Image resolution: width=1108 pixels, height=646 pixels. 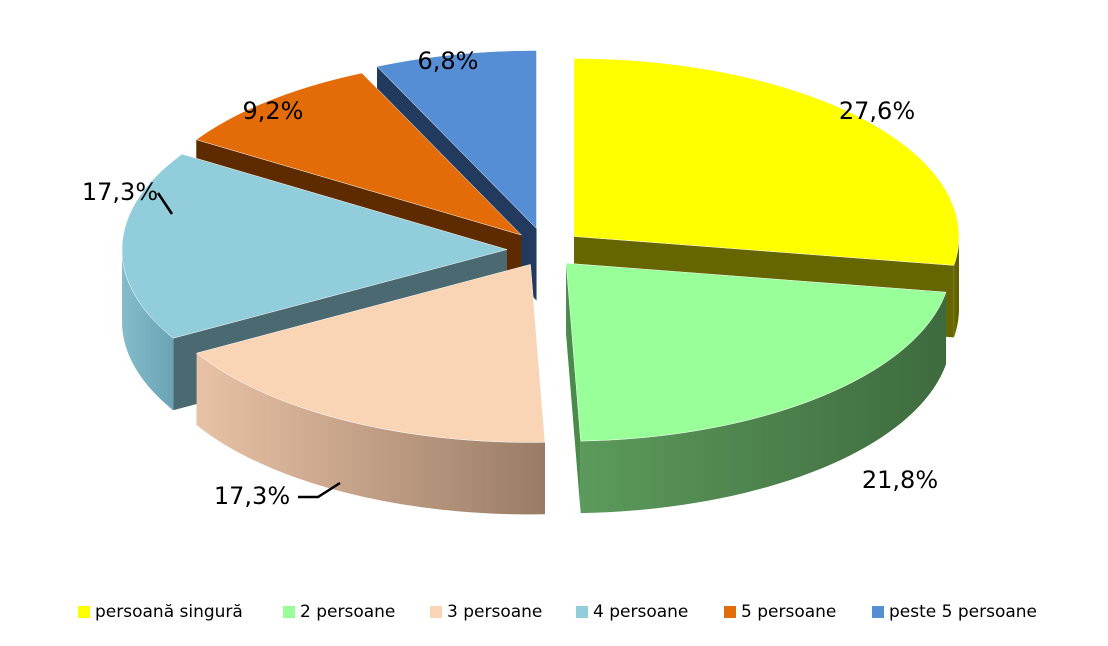 What do you see at coordinates (252, 496) in the screenshot?
I see `data-label-2: 17,3%` at bounding box center [252, 496].